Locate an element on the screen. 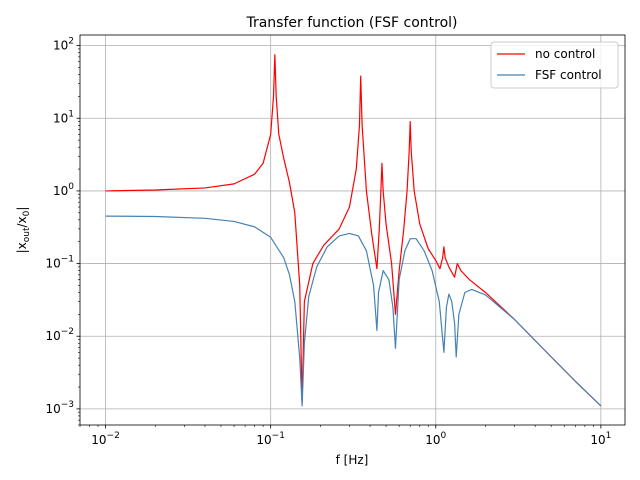 Image resolution: width=640 pixels, height=480 pixels. y-axis: 10⁻³ 10⁻² 10⁻¹ 10⁰ 10¹ 10² is located at coordinates (62, 231).